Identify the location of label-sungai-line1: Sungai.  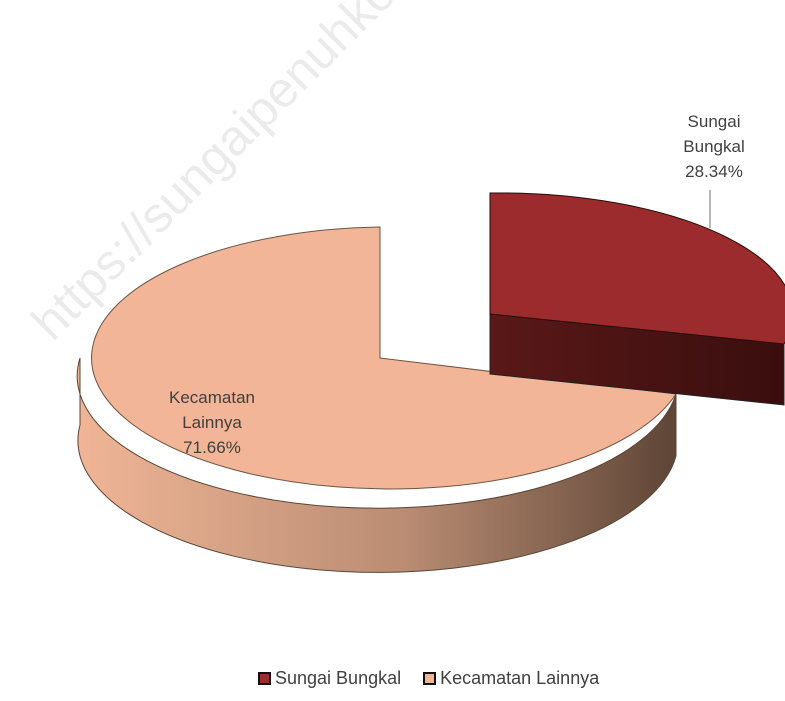
(714, 121).